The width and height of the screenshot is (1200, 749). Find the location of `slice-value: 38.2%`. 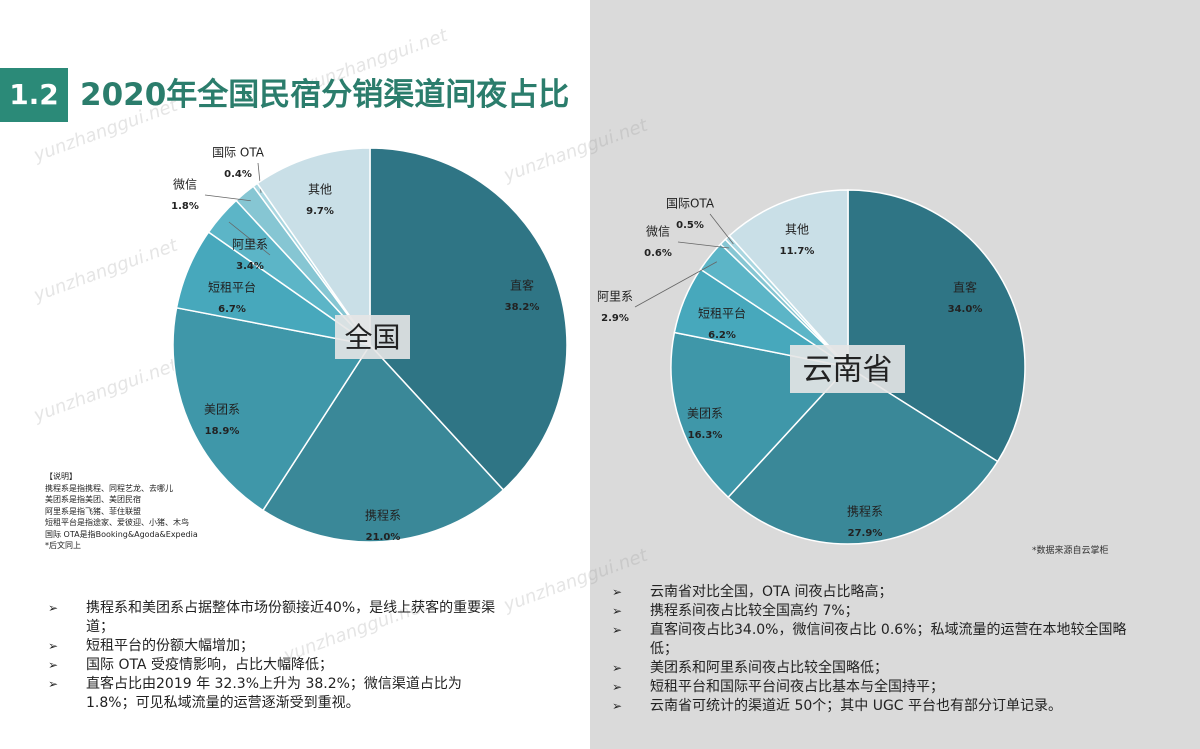

slice-value: 38.2% is located at coordinates (522, 307).